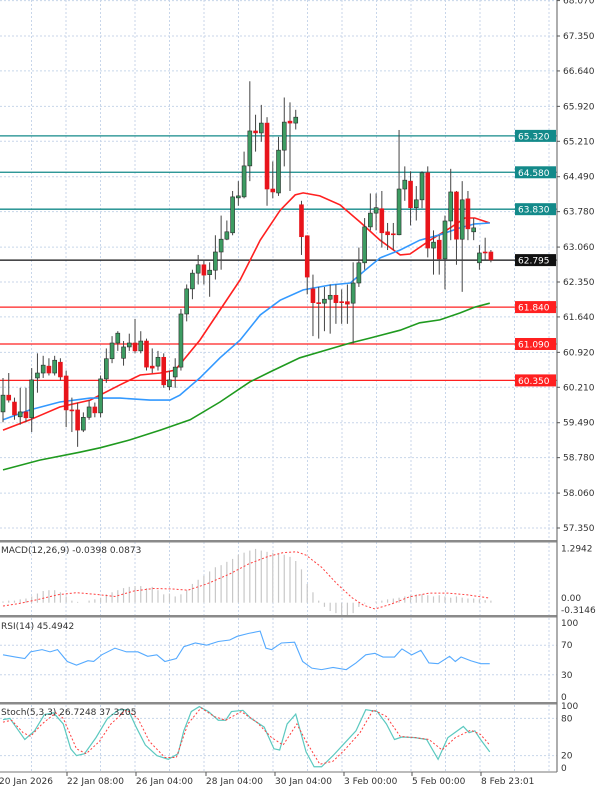 This screenshot has width=600, height=789. Describe the element at coordinates (567, 757) in the screenshot. I see `stoch-axis-label: 20` at that location.